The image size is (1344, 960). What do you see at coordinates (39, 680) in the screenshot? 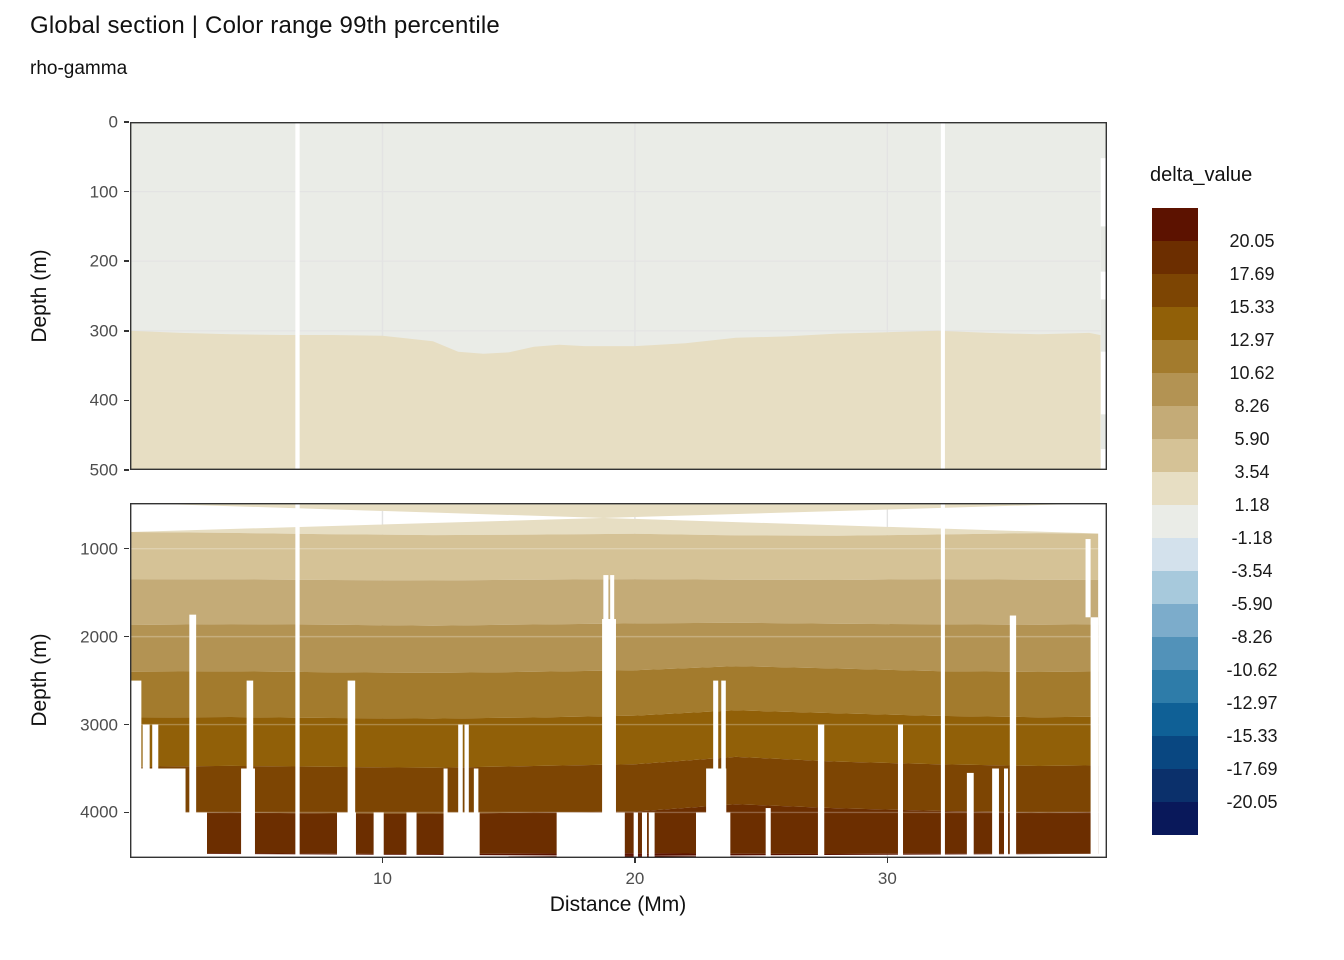
I see `lower-y-axis-title: Depth (m)` at bounding box center [39, 680].